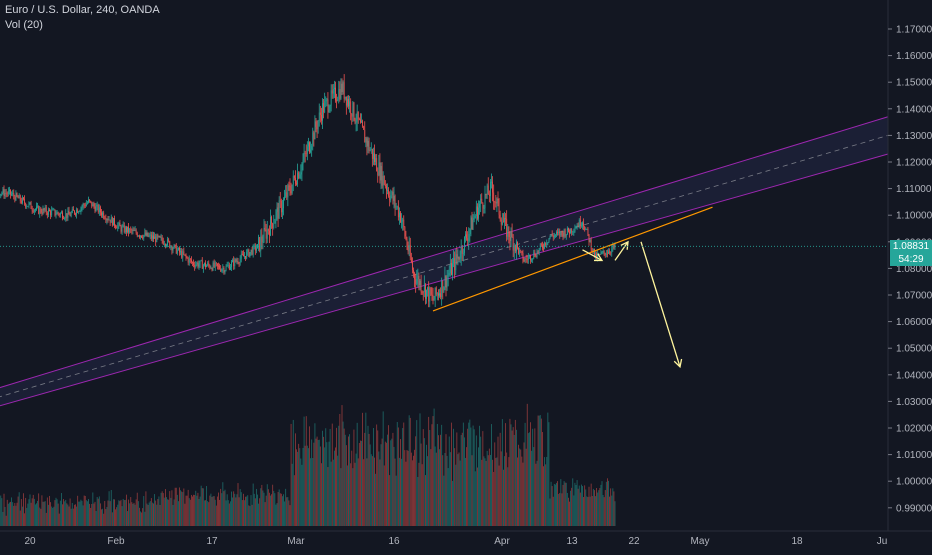  I want to click on time-axis-label: 18, so click(797, 541).